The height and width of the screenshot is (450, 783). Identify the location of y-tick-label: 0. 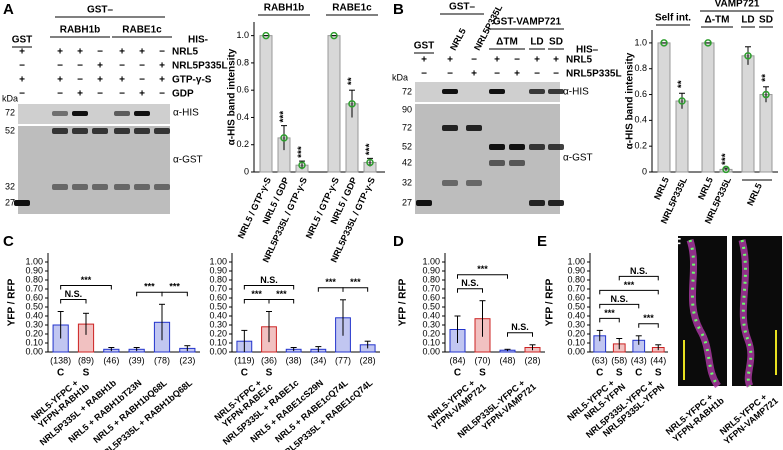
(644, 171).